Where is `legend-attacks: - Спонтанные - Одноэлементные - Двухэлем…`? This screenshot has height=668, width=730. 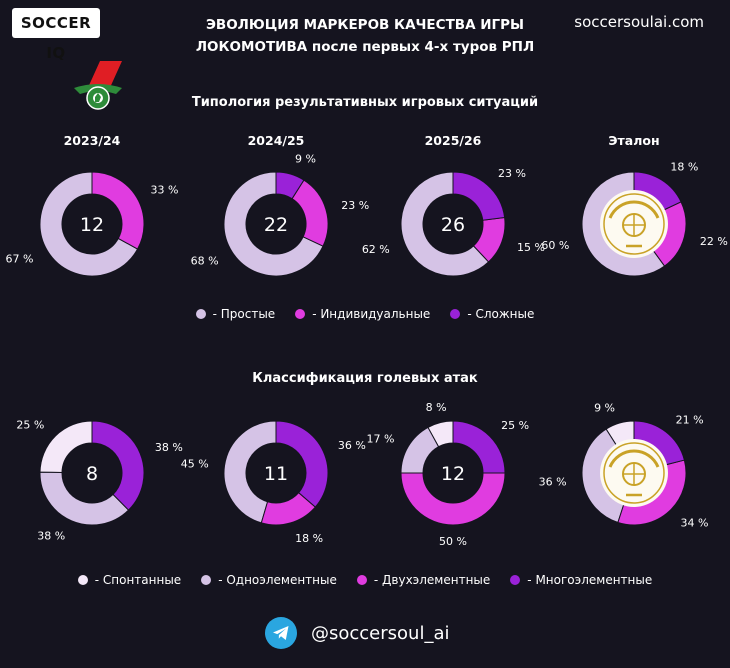 legend-attacks: - Спонтанные - Одноэлементные - Двухэлем… is located at coordinates (365, 580).